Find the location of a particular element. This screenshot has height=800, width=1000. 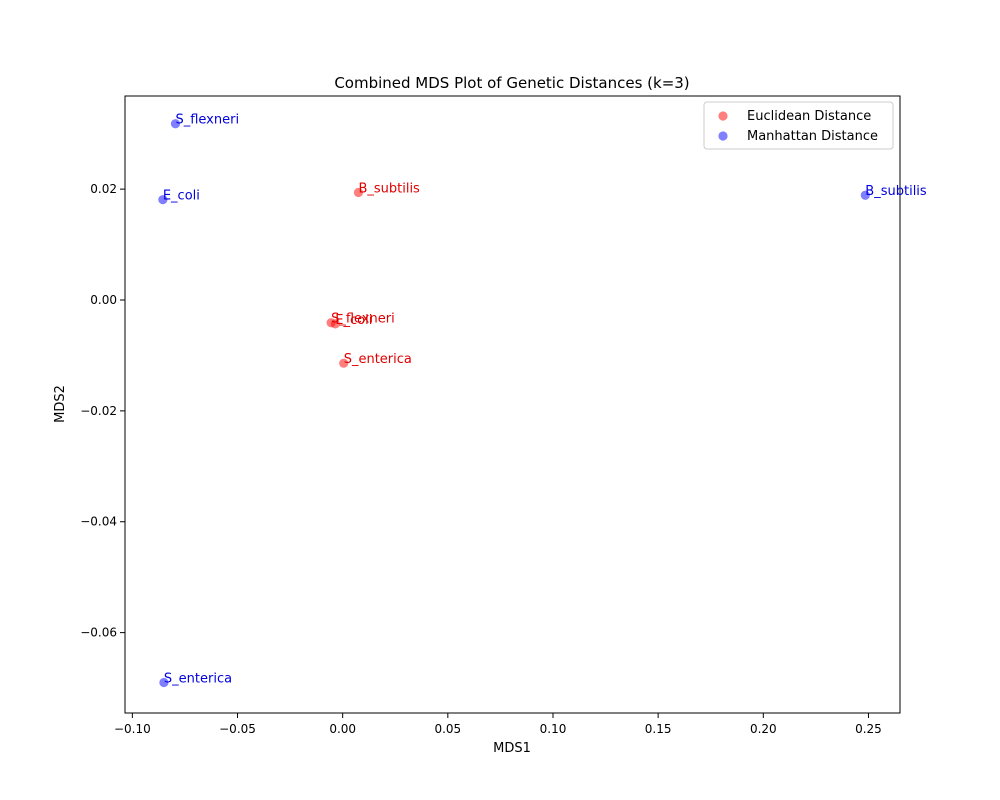

legend: Euclidean Distance Manhattan Distance is located at coordinates (798, 125).